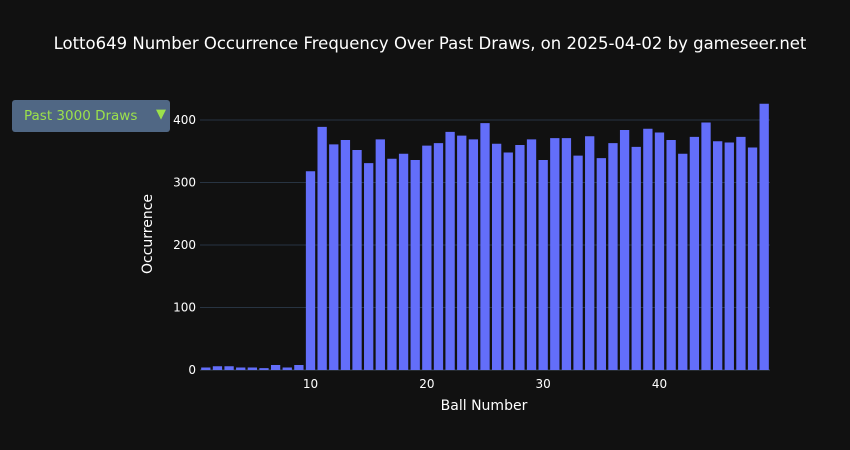 This screenshot has height=450, width=850. I want to click on x-axis-label: Ball Number, so click(484, 406).